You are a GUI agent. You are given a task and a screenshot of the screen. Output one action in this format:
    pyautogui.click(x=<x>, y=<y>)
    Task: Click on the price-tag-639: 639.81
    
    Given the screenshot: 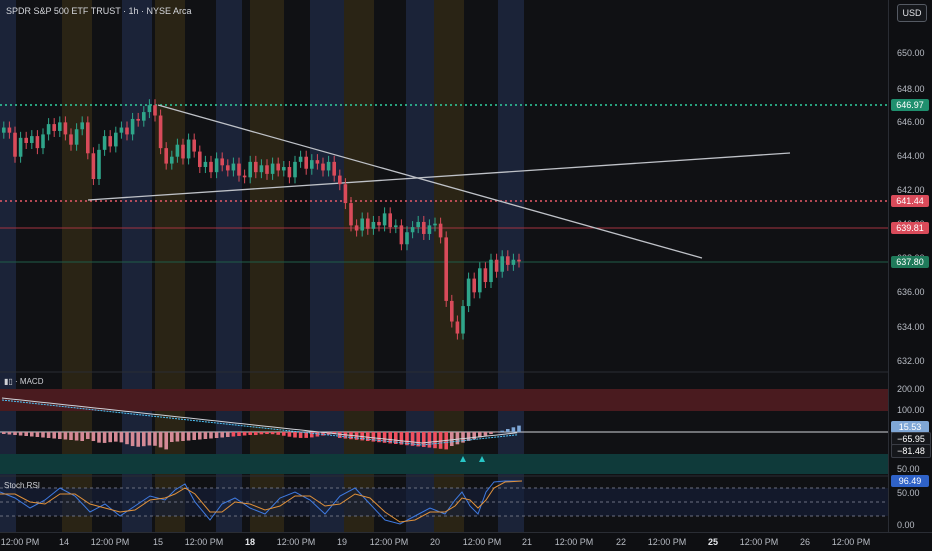 What is the action you would take?
    pyautogui.click(x=910, y=228)
    